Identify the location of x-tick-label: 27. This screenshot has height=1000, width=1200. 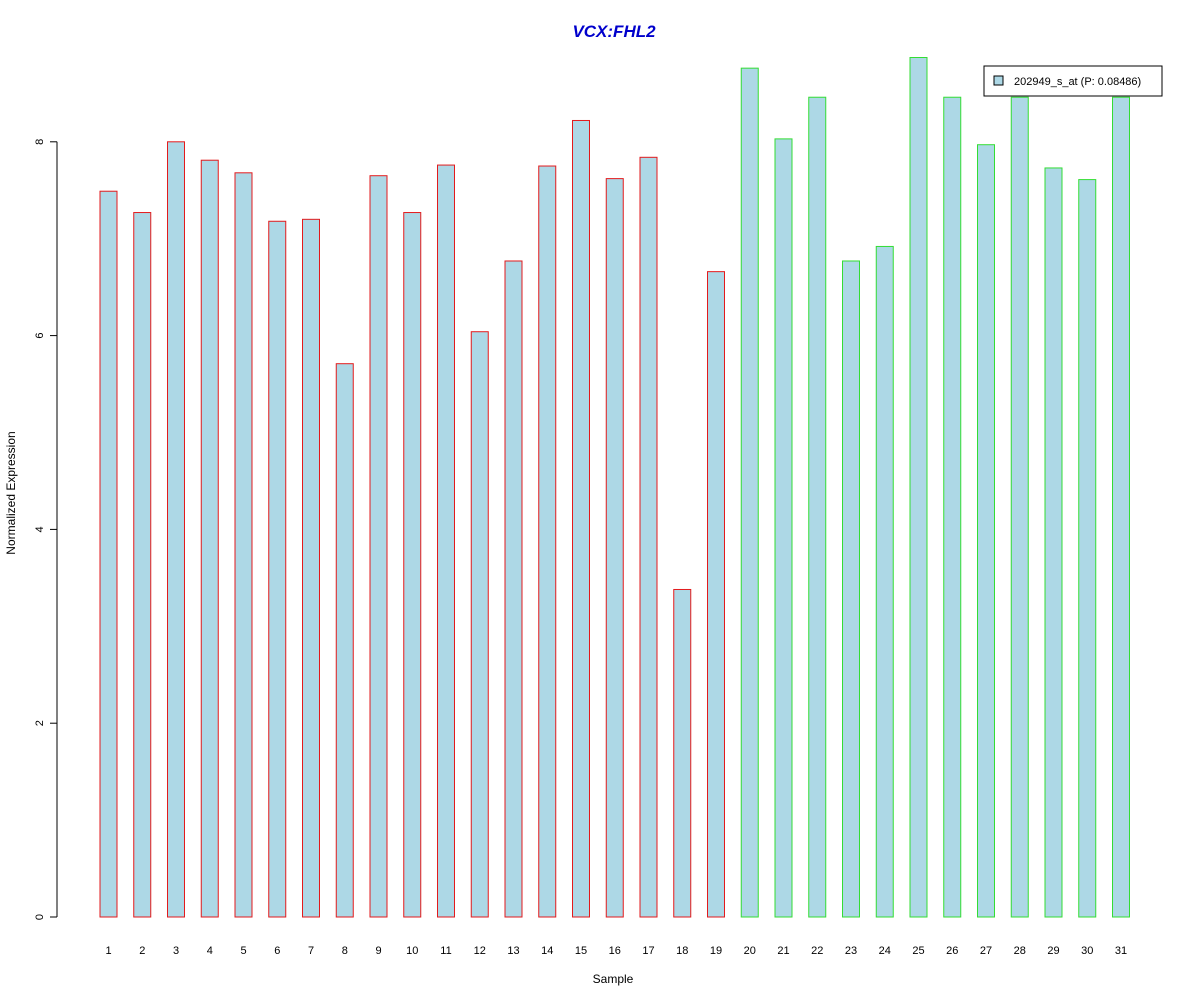
(986, 951).